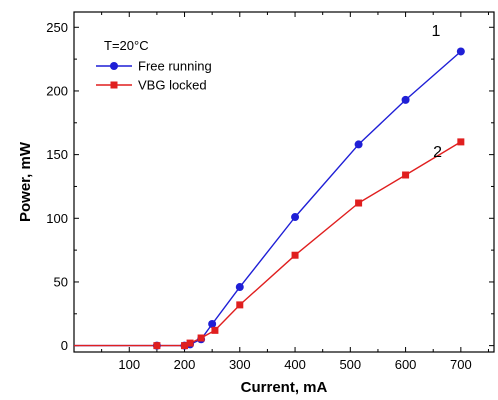  I want to click on legend: T=20°C Free running VBG locked, so click(154, 65).